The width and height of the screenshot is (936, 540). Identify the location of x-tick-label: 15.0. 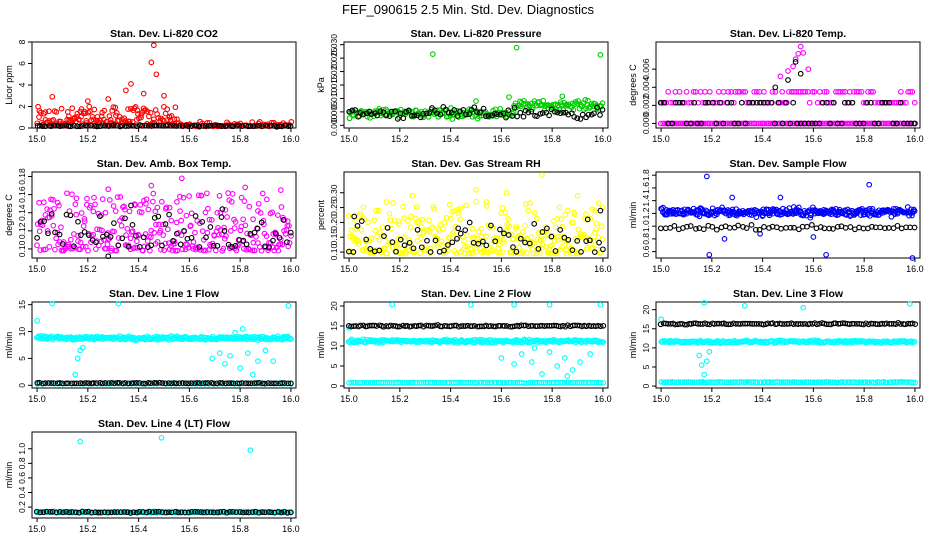
(349, 399).